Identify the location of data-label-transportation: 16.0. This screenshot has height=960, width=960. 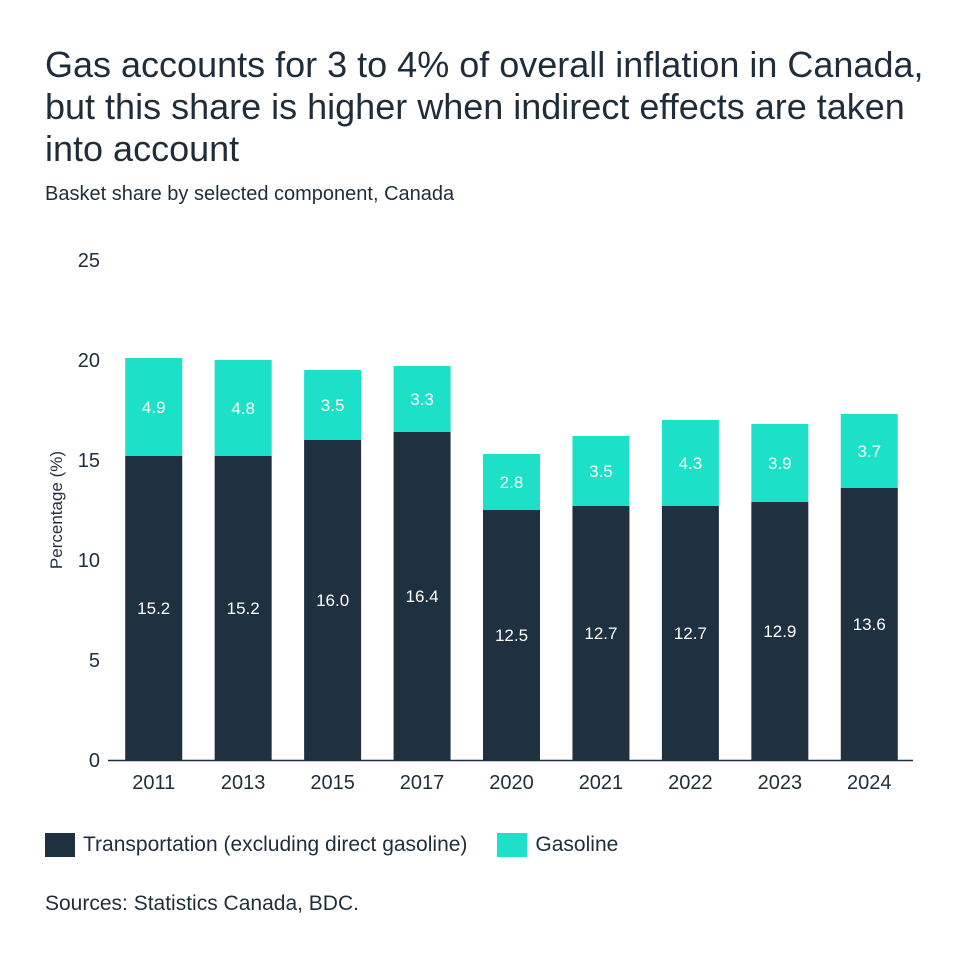
(332, 600).